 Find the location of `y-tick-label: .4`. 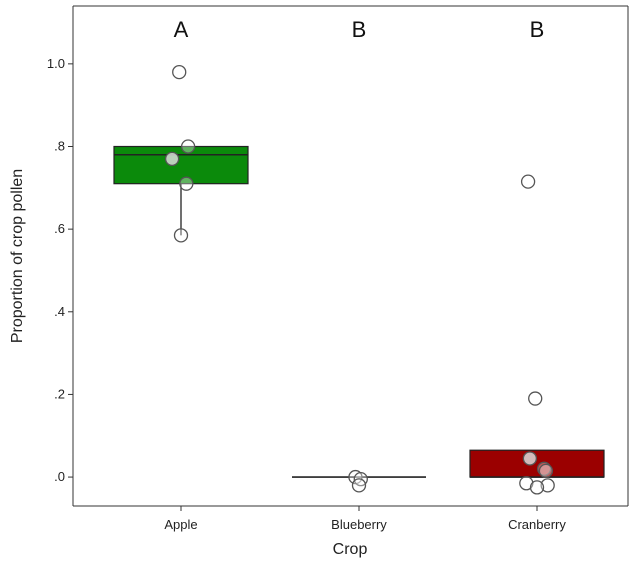

y-tick-label: .4 is located at coordinates (59, 311).